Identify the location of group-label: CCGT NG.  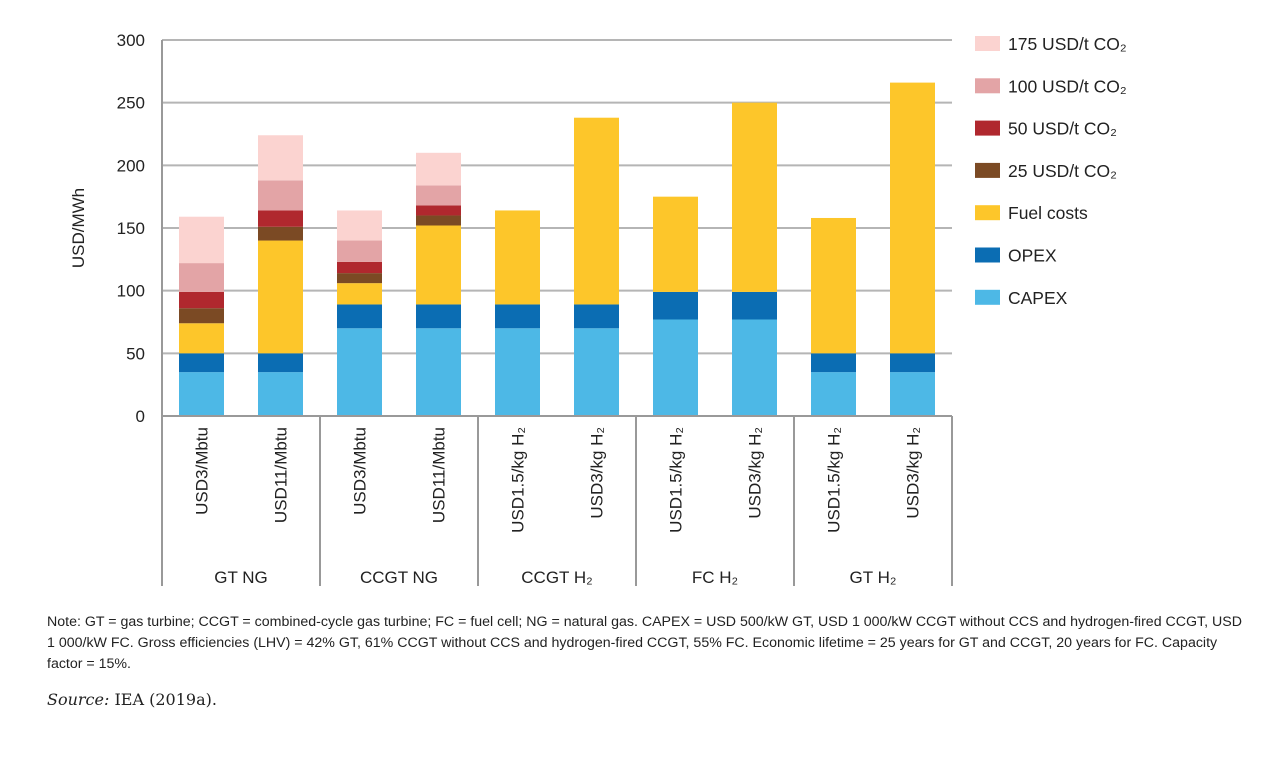
(399, 577).